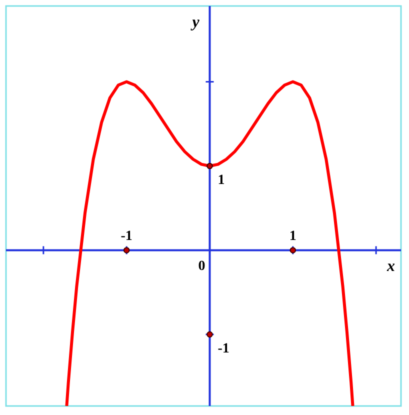 The height and width of the screenshot is (415, 409). I want to click on x-axis-title: x, so click(390, 267).